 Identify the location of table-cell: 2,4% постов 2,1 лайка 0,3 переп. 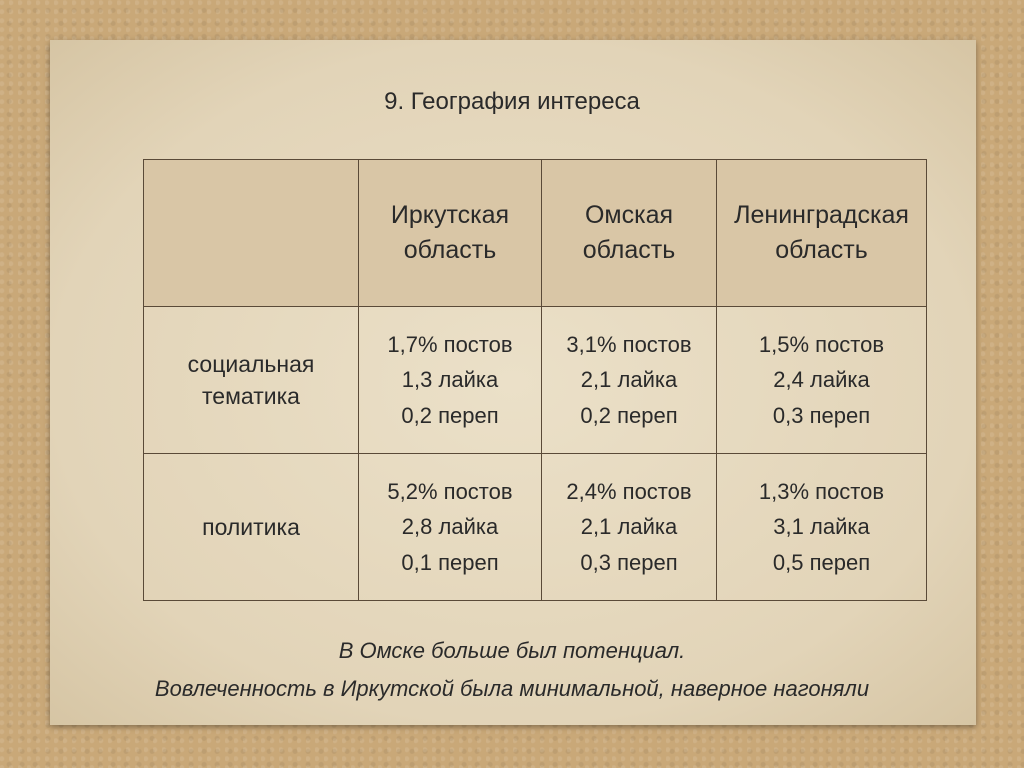
(629, 527).